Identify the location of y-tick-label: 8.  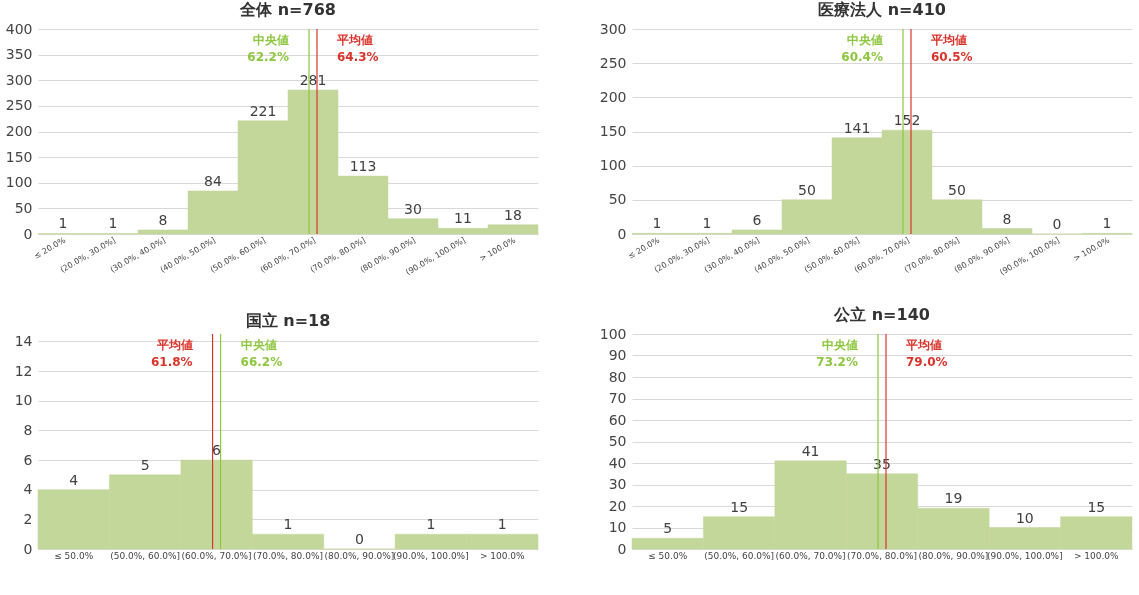
(28, 429).